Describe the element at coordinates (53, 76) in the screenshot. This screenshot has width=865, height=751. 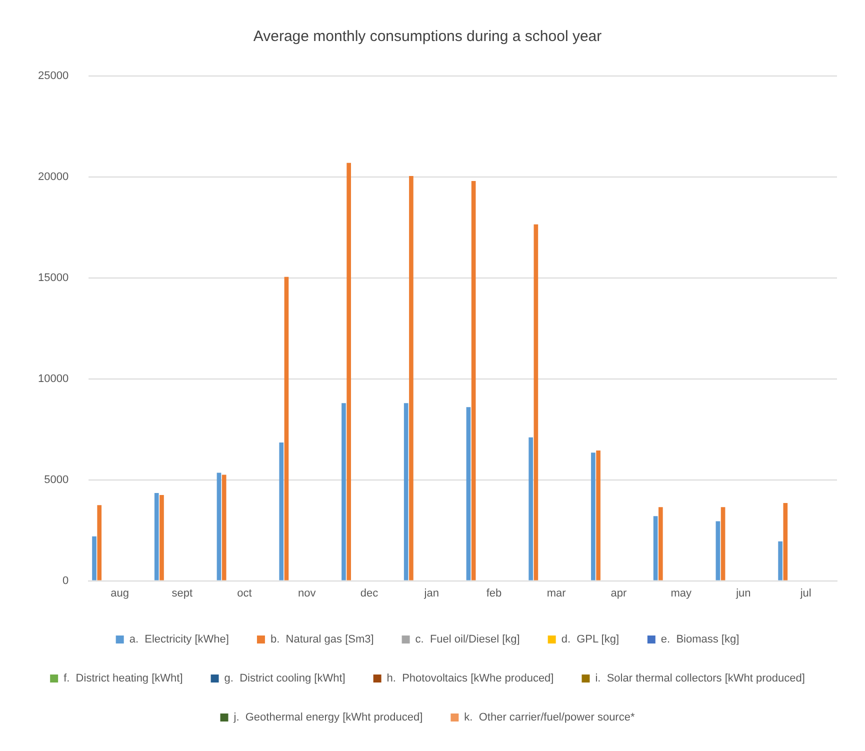
I see `y-tick-label: 25000` at that location.